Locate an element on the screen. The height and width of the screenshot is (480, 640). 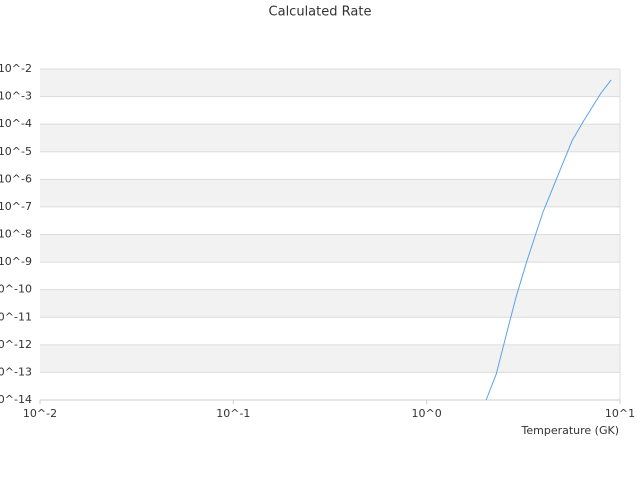
y-tick-label: 10^-4 is located at coordinates (16, 123).